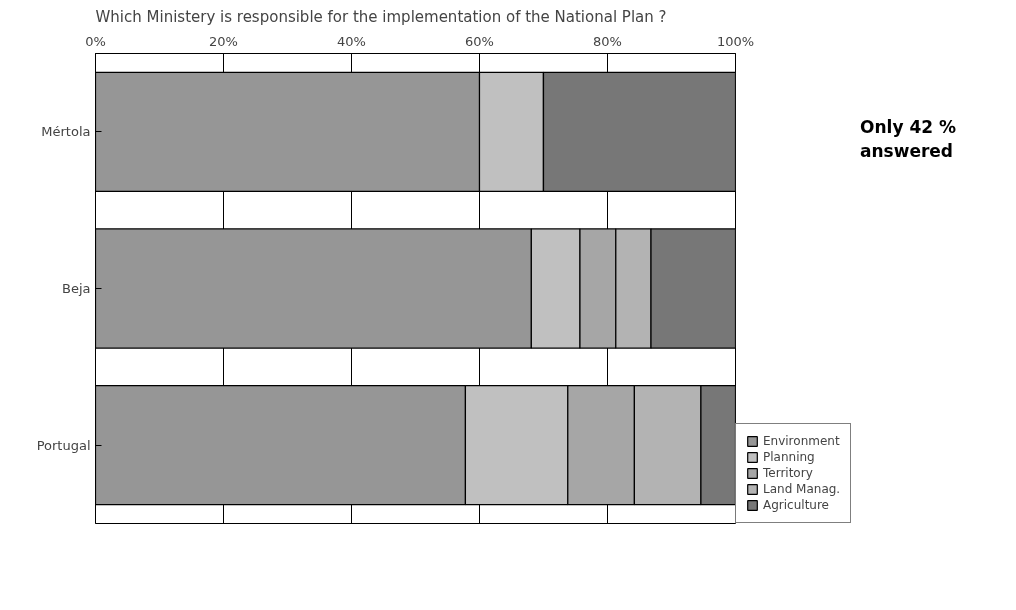 This screenshot has height=610, width=1016. I want to click on text: Only 42 % answered, so click(908, 140).